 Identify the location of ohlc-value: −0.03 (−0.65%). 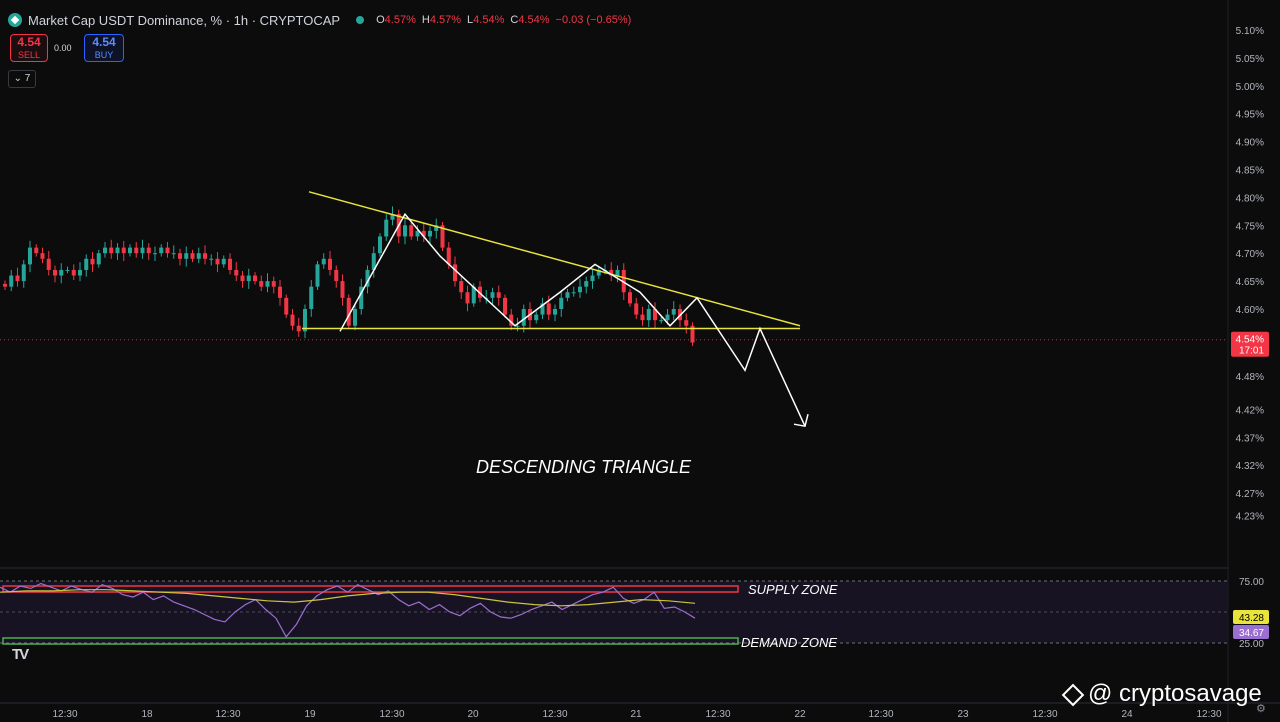
(593, 20).